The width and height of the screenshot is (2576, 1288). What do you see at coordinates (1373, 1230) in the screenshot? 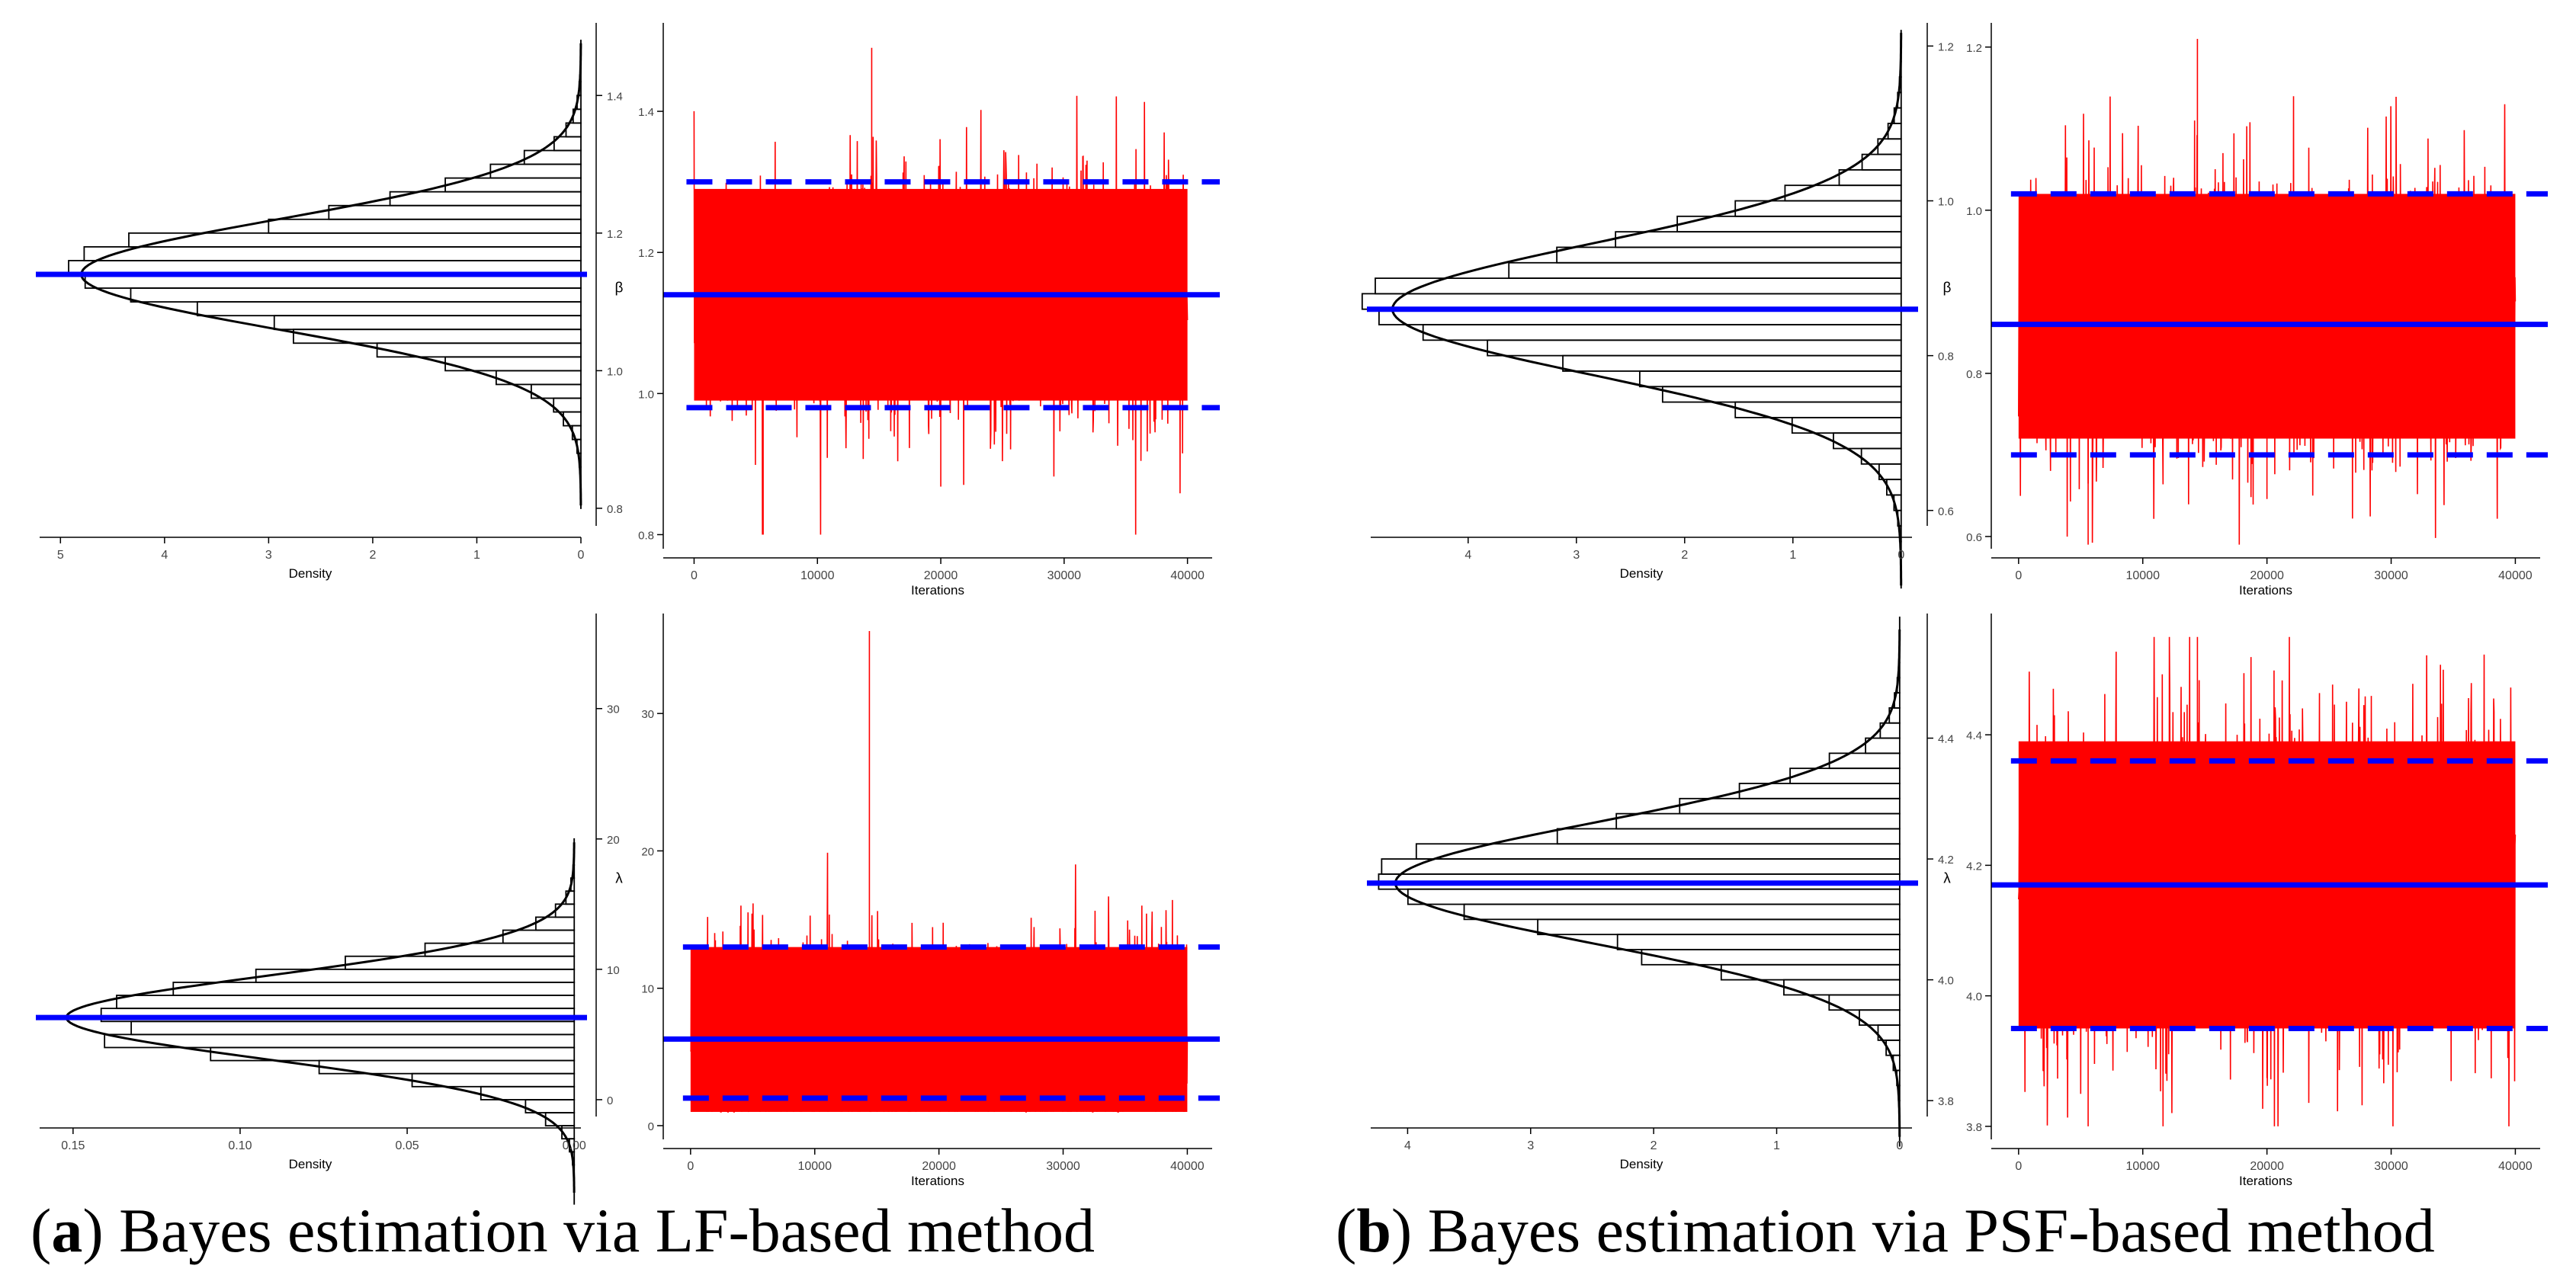
I see `caption-b-label: b` at bounding box center [1373, 1230].